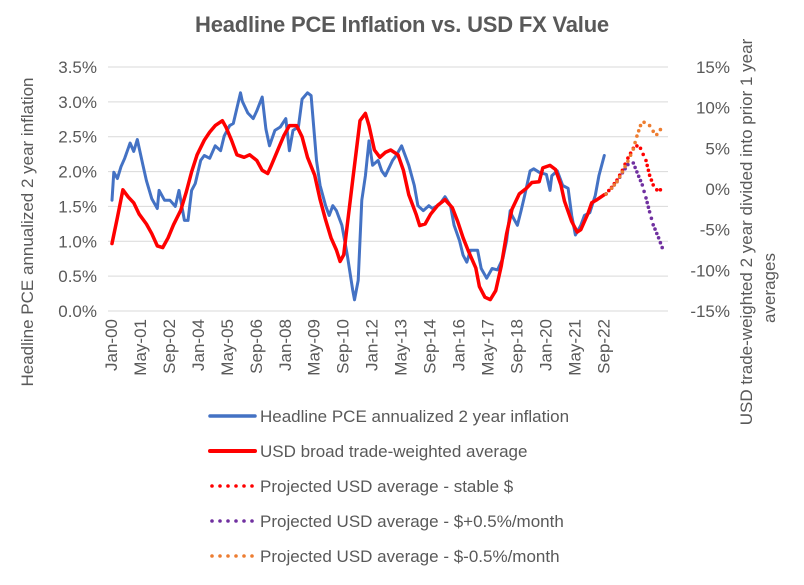  What do you see at coordinates (343, 346) in the screenshot?
I see `x-tick-label: Sep-10` at bounding box center [343, 346].